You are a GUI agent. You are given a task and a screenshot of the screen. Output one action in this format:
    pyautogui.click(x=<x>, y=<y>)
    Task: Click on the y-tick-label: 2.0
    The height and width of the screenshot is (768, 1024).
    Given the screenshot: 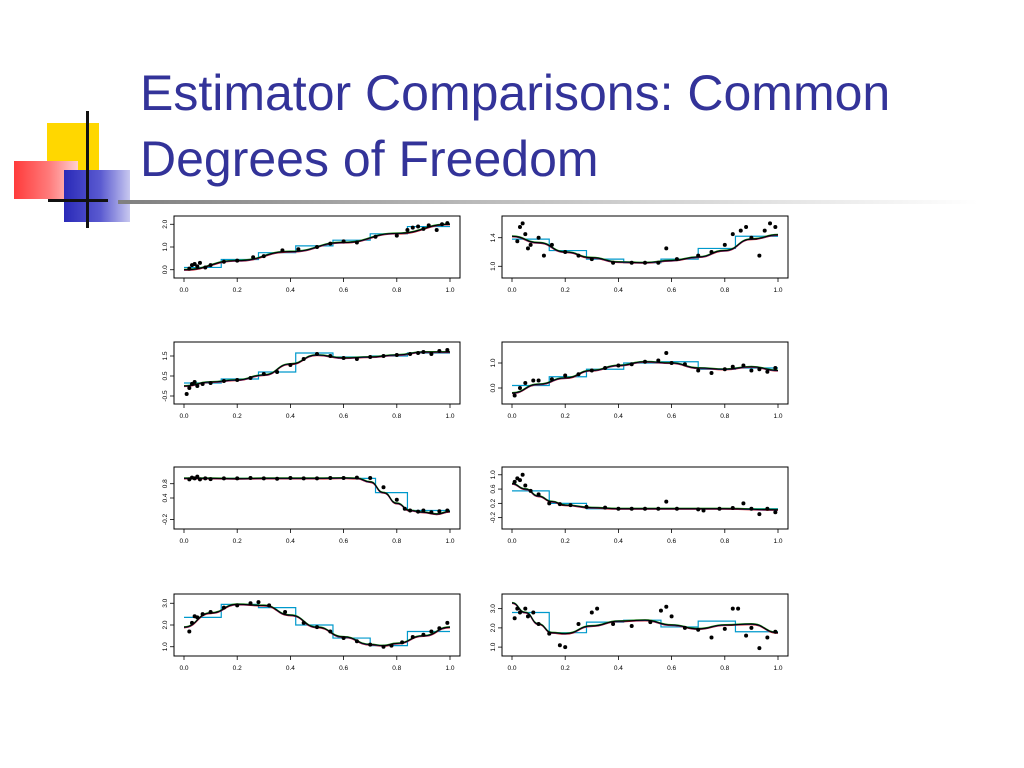 What is the action you would take?
    pyautogui.click(x=165, y=624)
    